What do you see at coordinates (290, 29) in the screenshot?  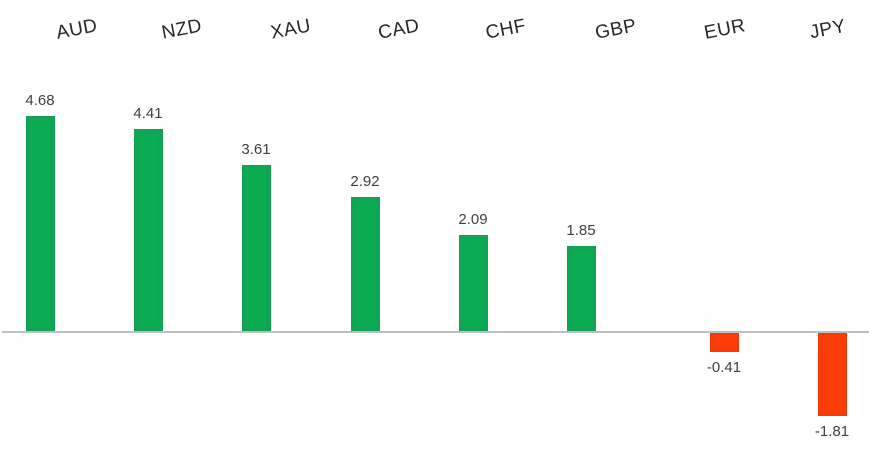 I see `category-label-xau: XAU` at bounding box center [290, 29].